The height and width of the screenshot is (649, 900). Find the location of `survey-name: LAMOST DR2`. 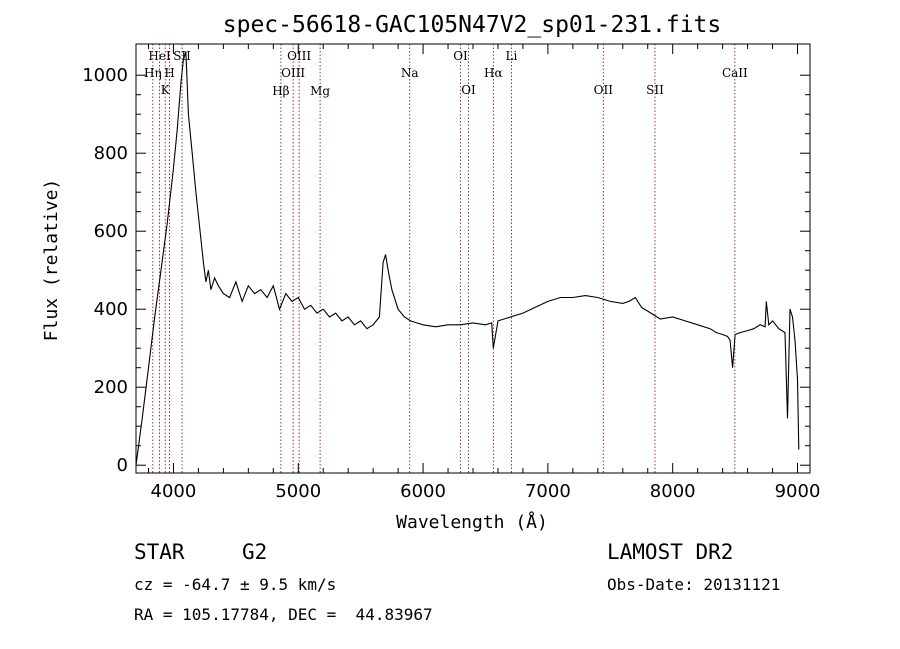

survey-name: LAMOST DR2 is located at coordinates (670, 552).